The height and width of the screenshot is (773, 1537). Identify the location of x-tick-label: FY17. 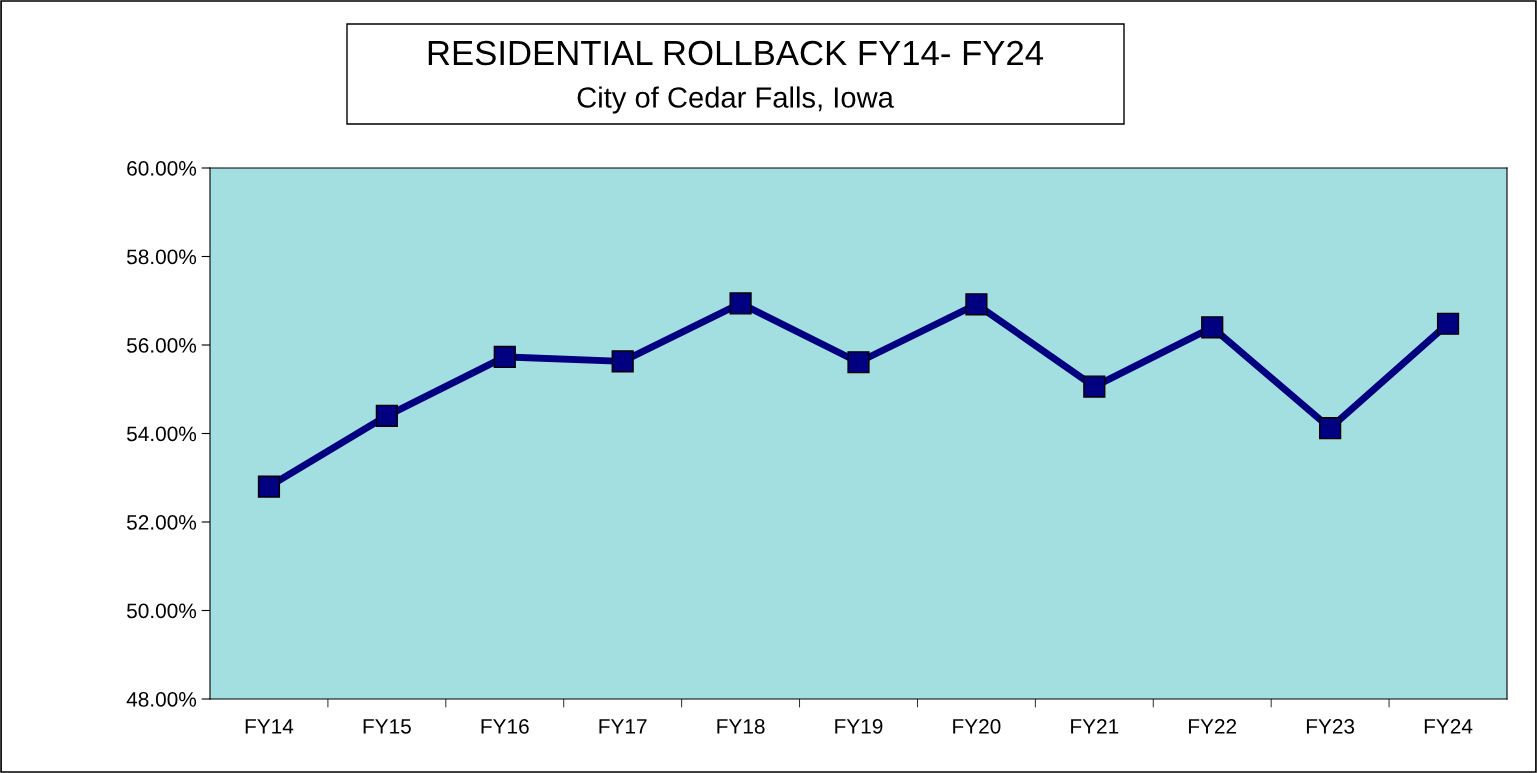
(623, 726).